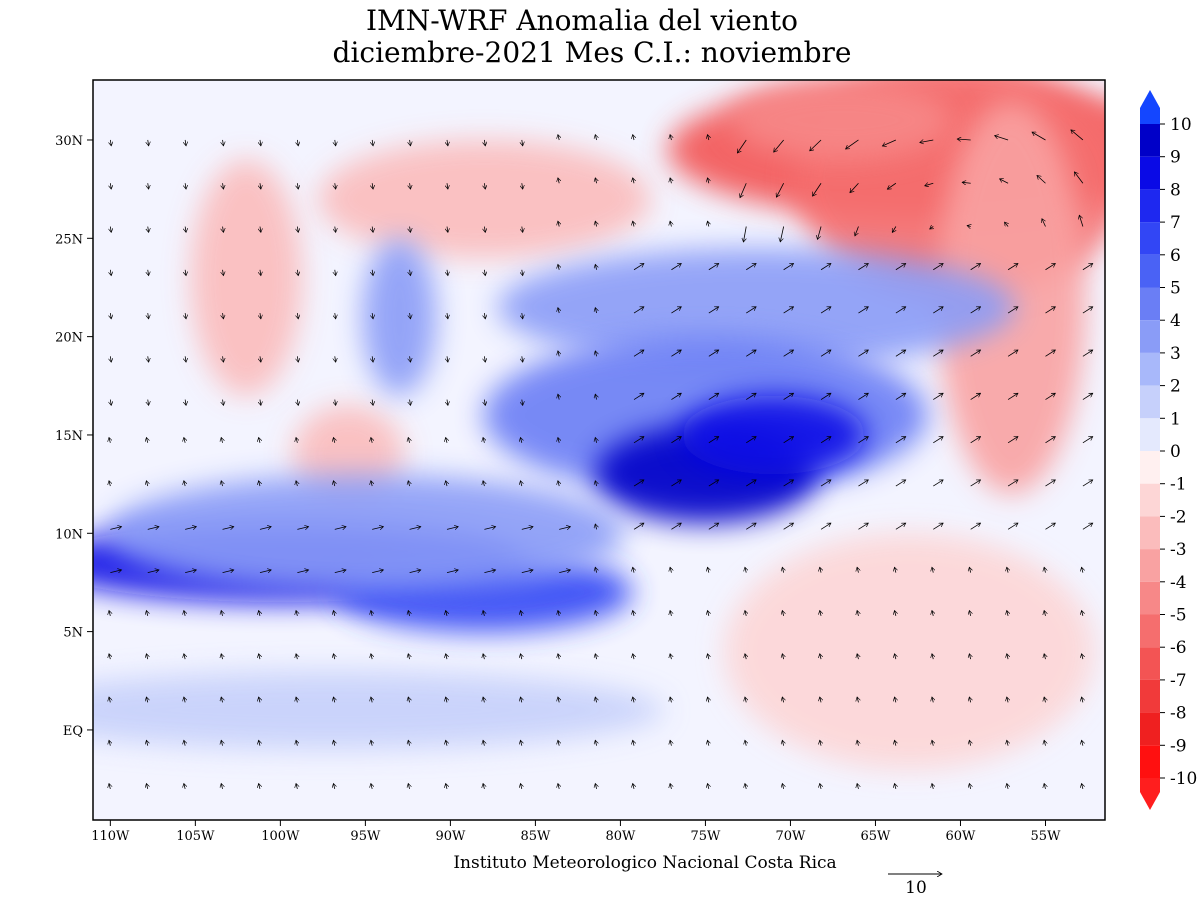 Image resolution: width=1200 pixels, height=904 pixels. Describe the element at coordinates (620, 836) in the screenshot. I see `x-tick-label: 80W` at that location.